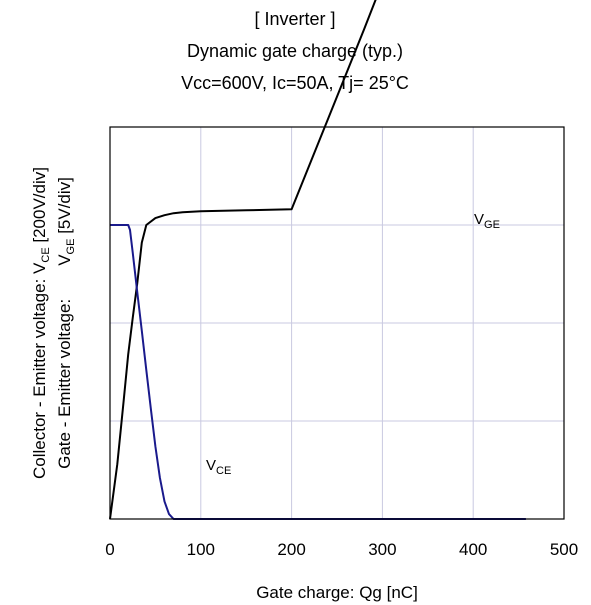  What do you see at coordinates (382, 549) in the screenshot?
I see `x-tick-label: 300` at bounding box center [382, 549].